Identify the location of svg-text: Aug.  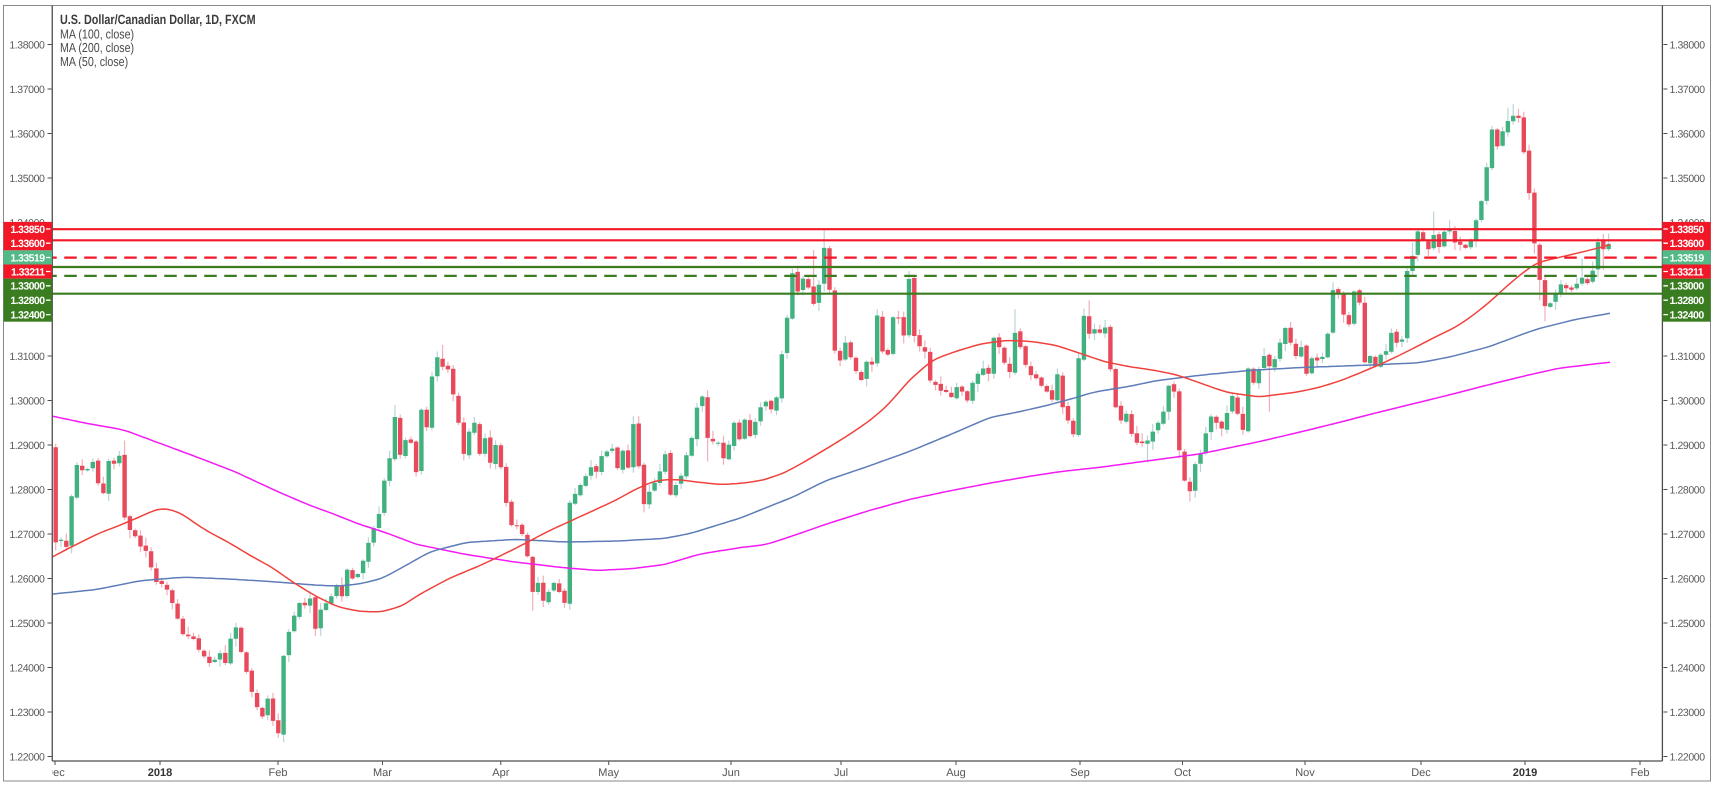
(956, 773).